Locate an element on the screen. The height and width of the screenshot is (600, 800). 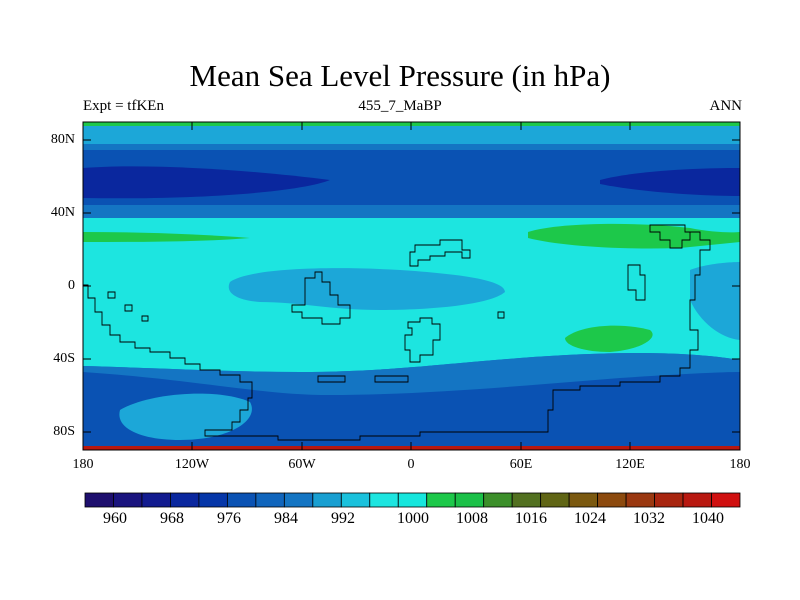
colorbar-label: 984 is located at coordinates (286, 518).